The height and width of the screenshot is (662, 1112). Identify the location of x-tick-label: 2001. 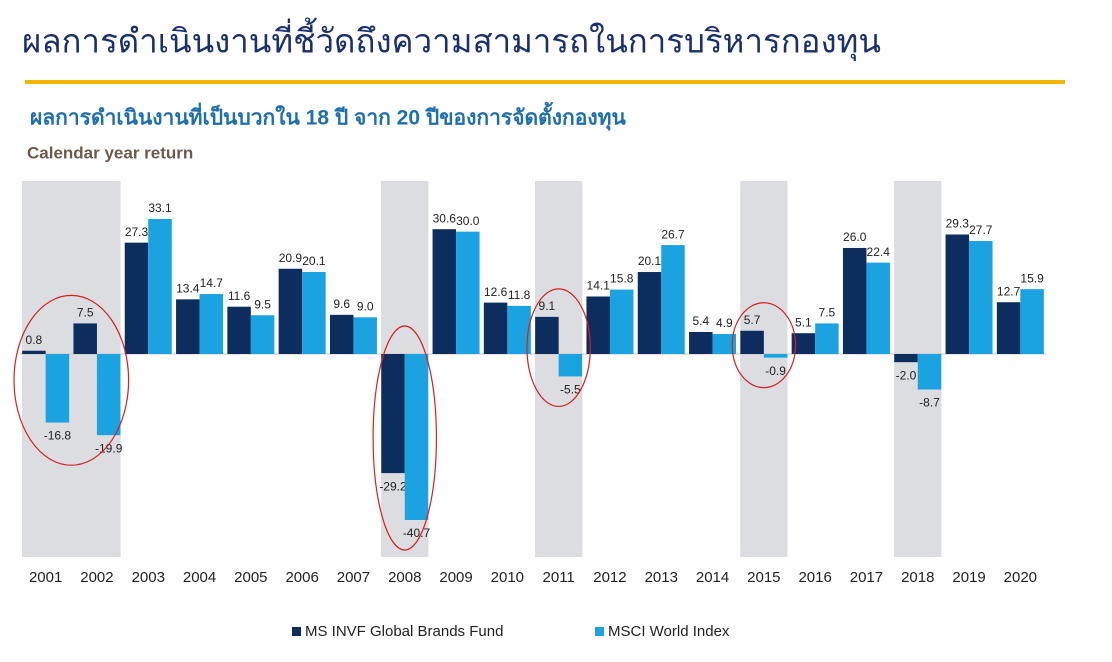
(45, 577).